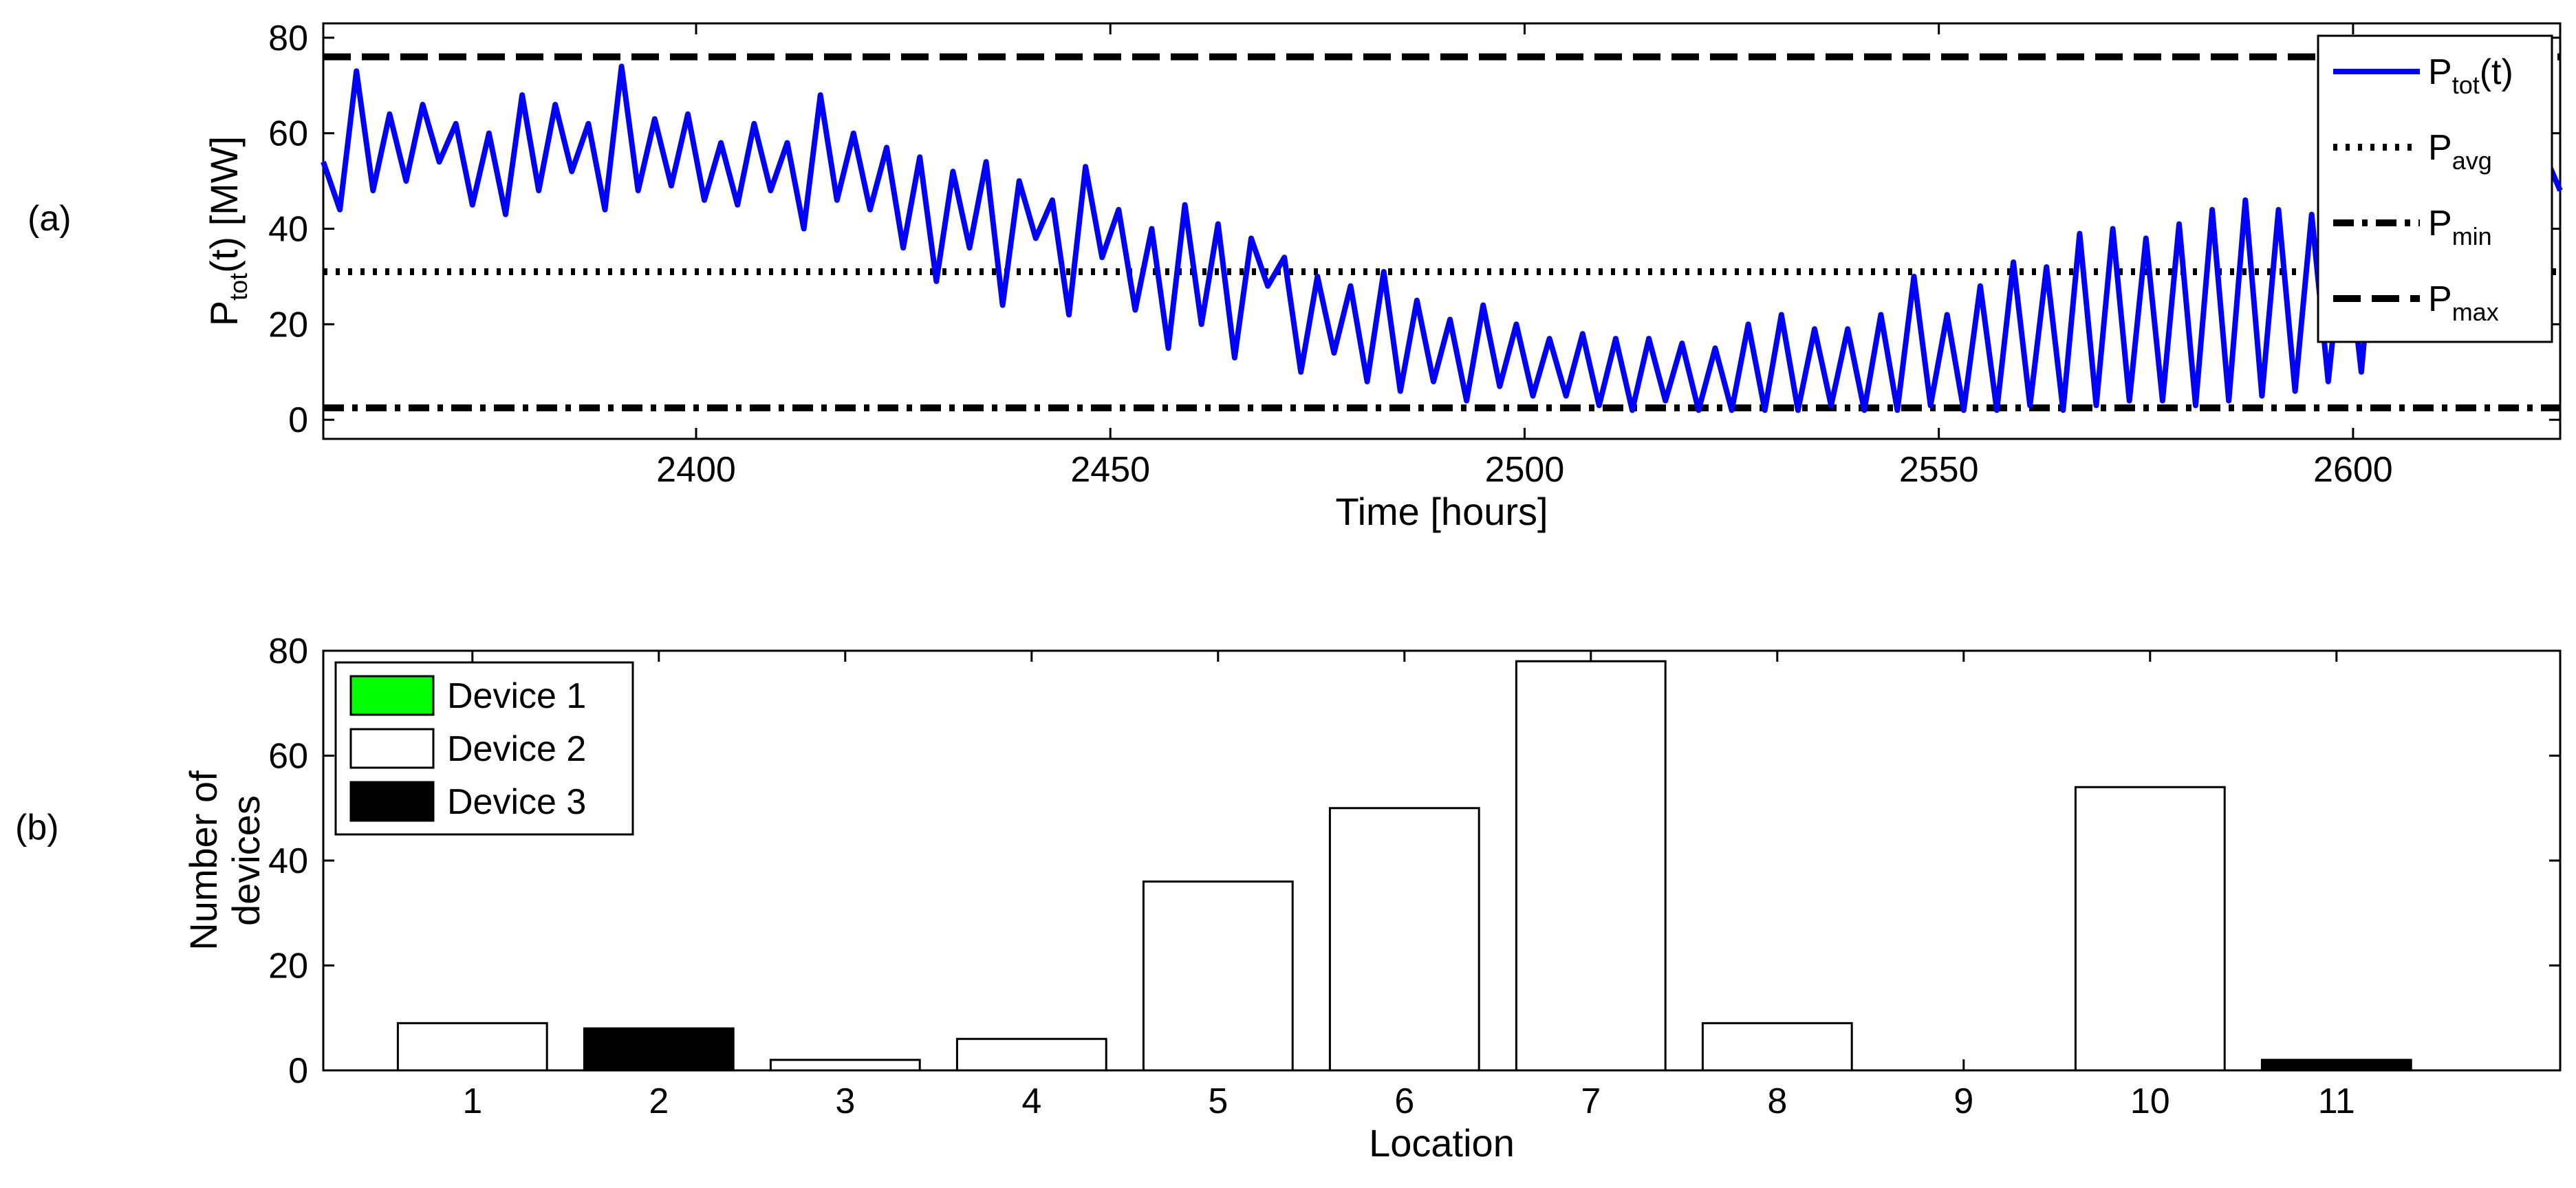 Image resolution: width=2576 pixels, height=1188 pixels. I want to click on y-tick-label-a: 60, so click(288, 134).